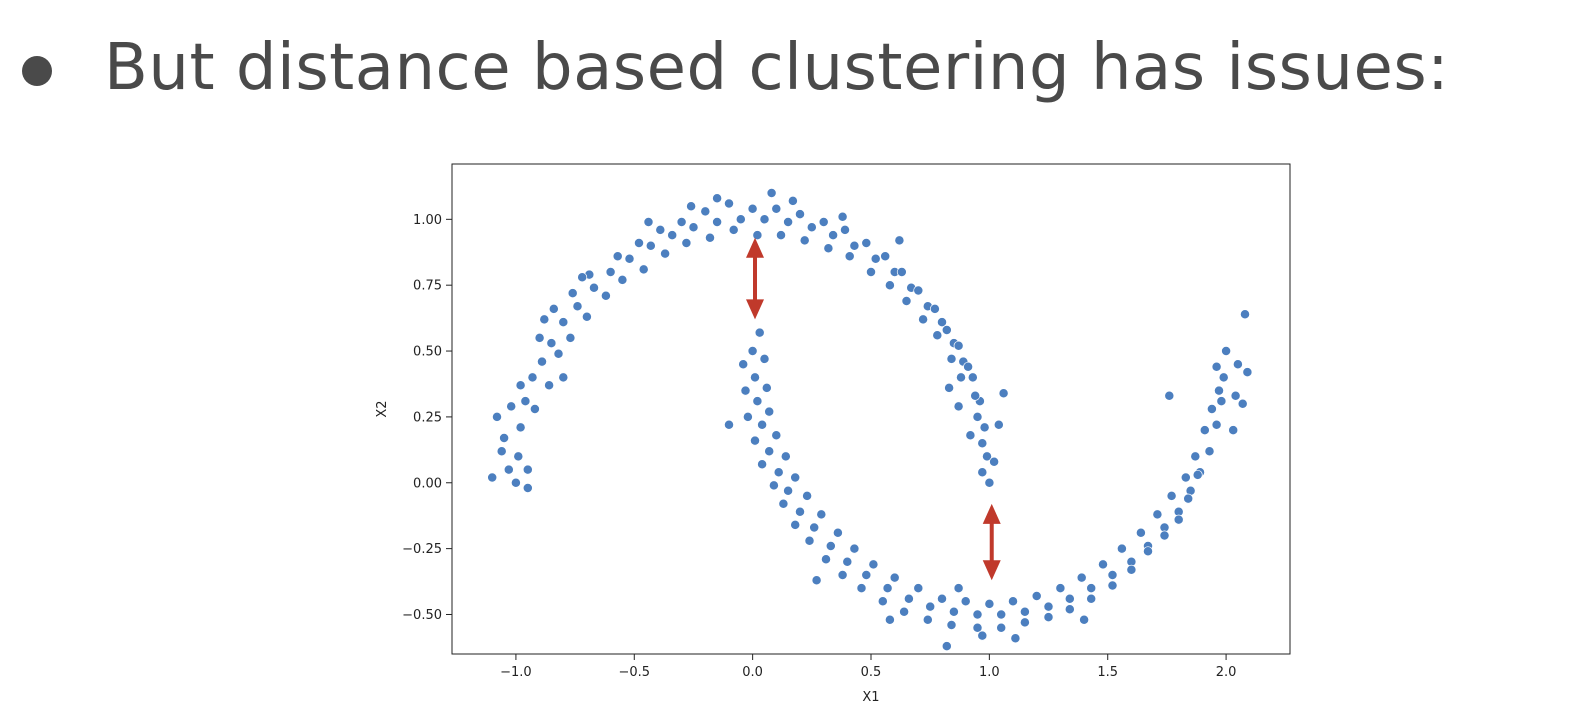 The width and height of the screenshot is (1596, 704). I want to click on y-tick-label: 0.75, so click(427, 286).